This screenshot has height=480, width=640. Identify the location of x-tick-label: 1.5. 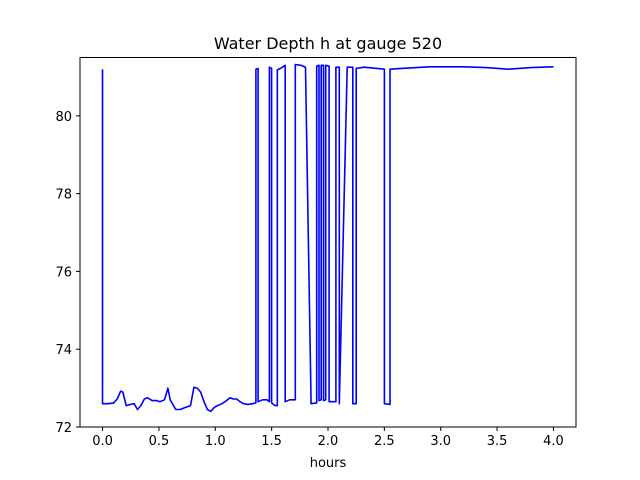
(271, 441).